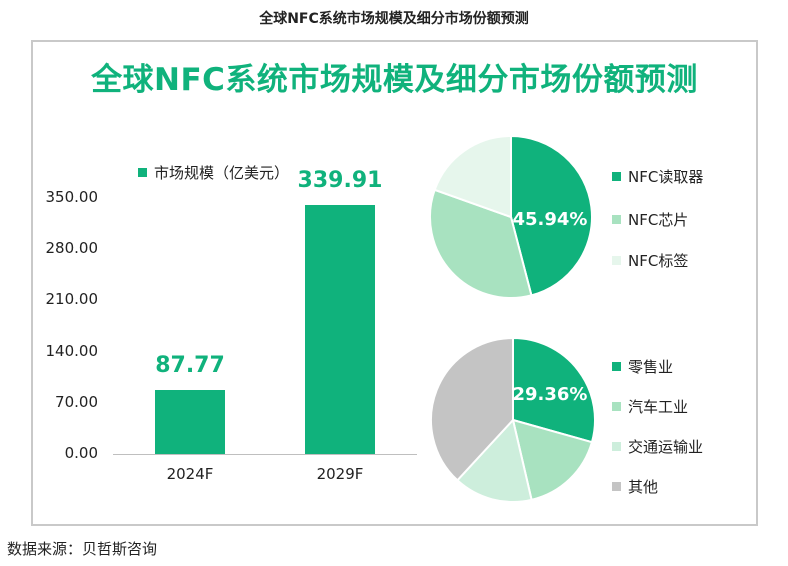 Image resolution: width=788 pixels, height=566 pixels. What do you see at coordinates (643, 487) in the screenshot?
I see `pie-legend-label: 其他` at bounding box center [643, 487].